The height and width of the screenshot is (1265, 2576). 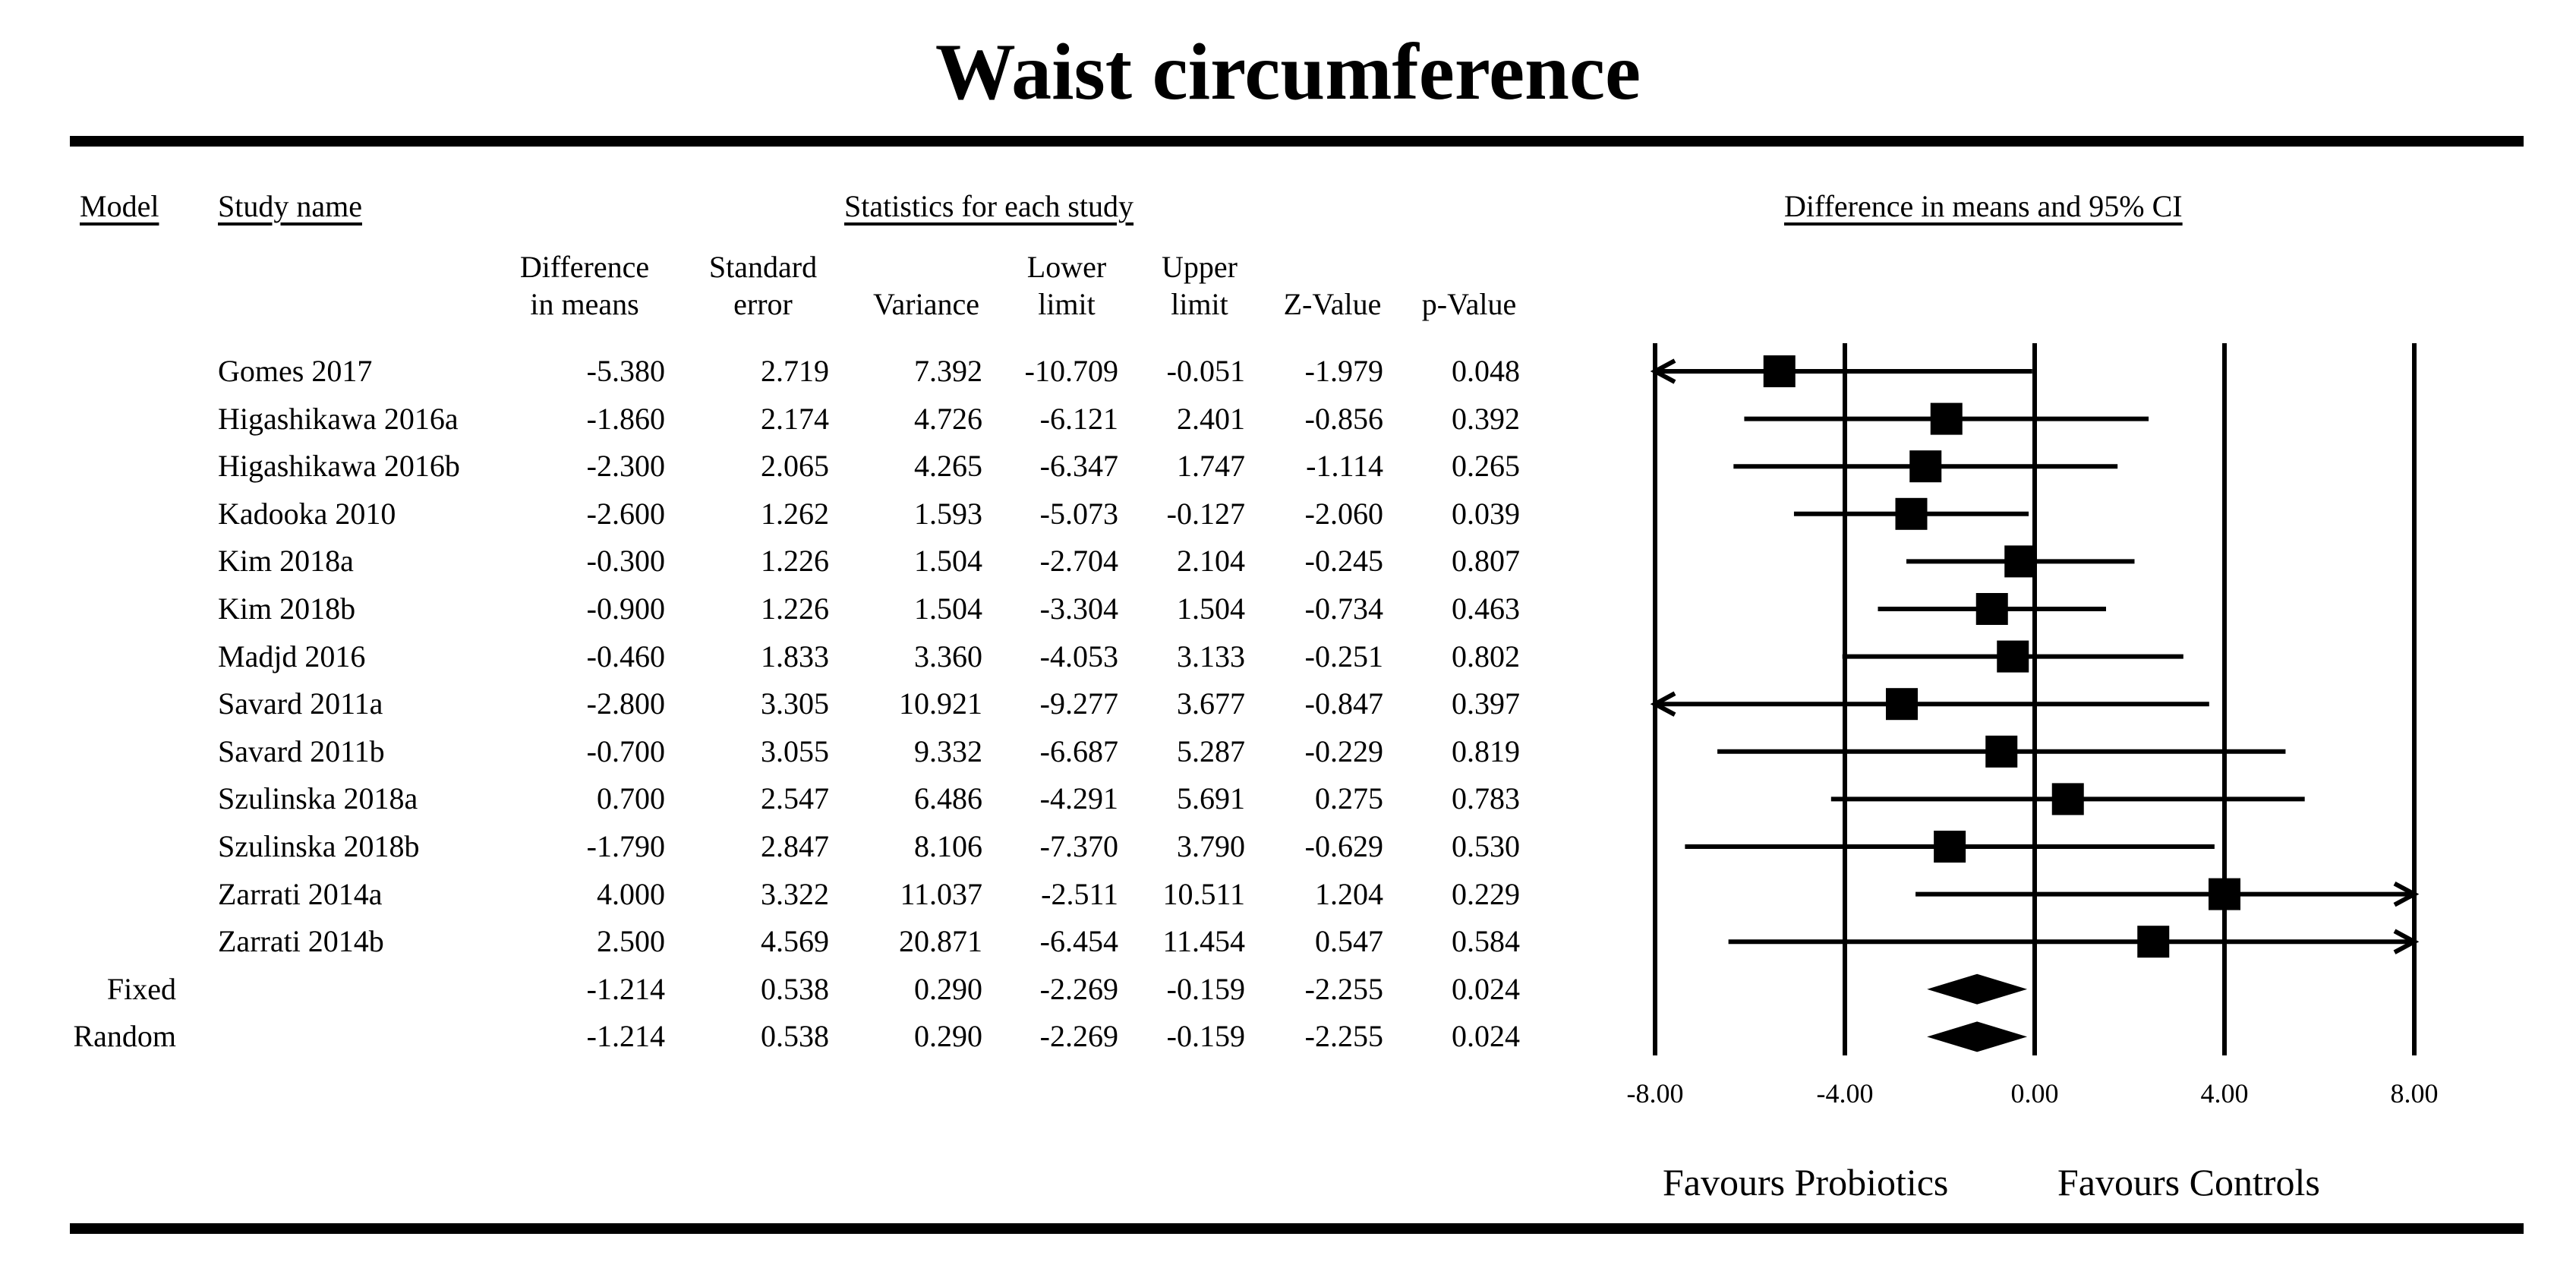 I want to click on study-var-value: 11.037, so click(x=941, y=893).